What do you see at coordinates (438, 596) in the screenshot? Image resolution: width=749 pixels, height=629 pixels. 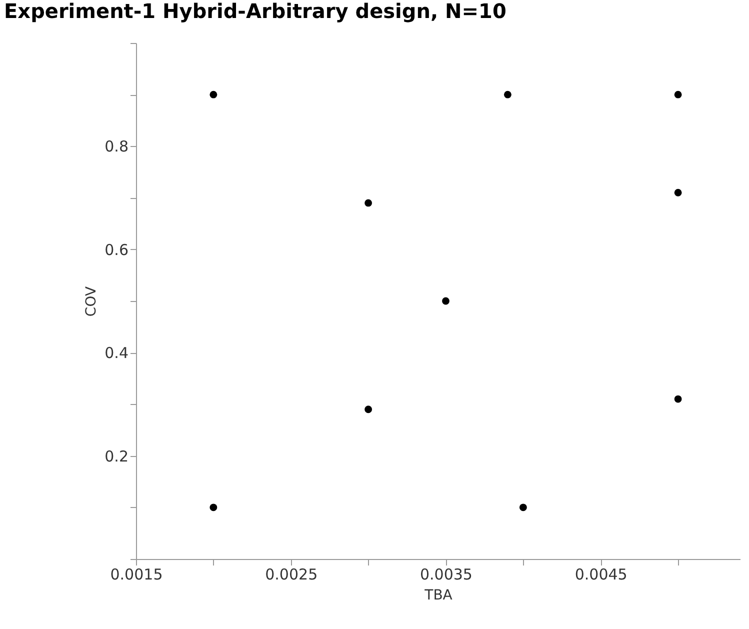 I see `x-axis-title: TBA` at bounding box center [438, 596].